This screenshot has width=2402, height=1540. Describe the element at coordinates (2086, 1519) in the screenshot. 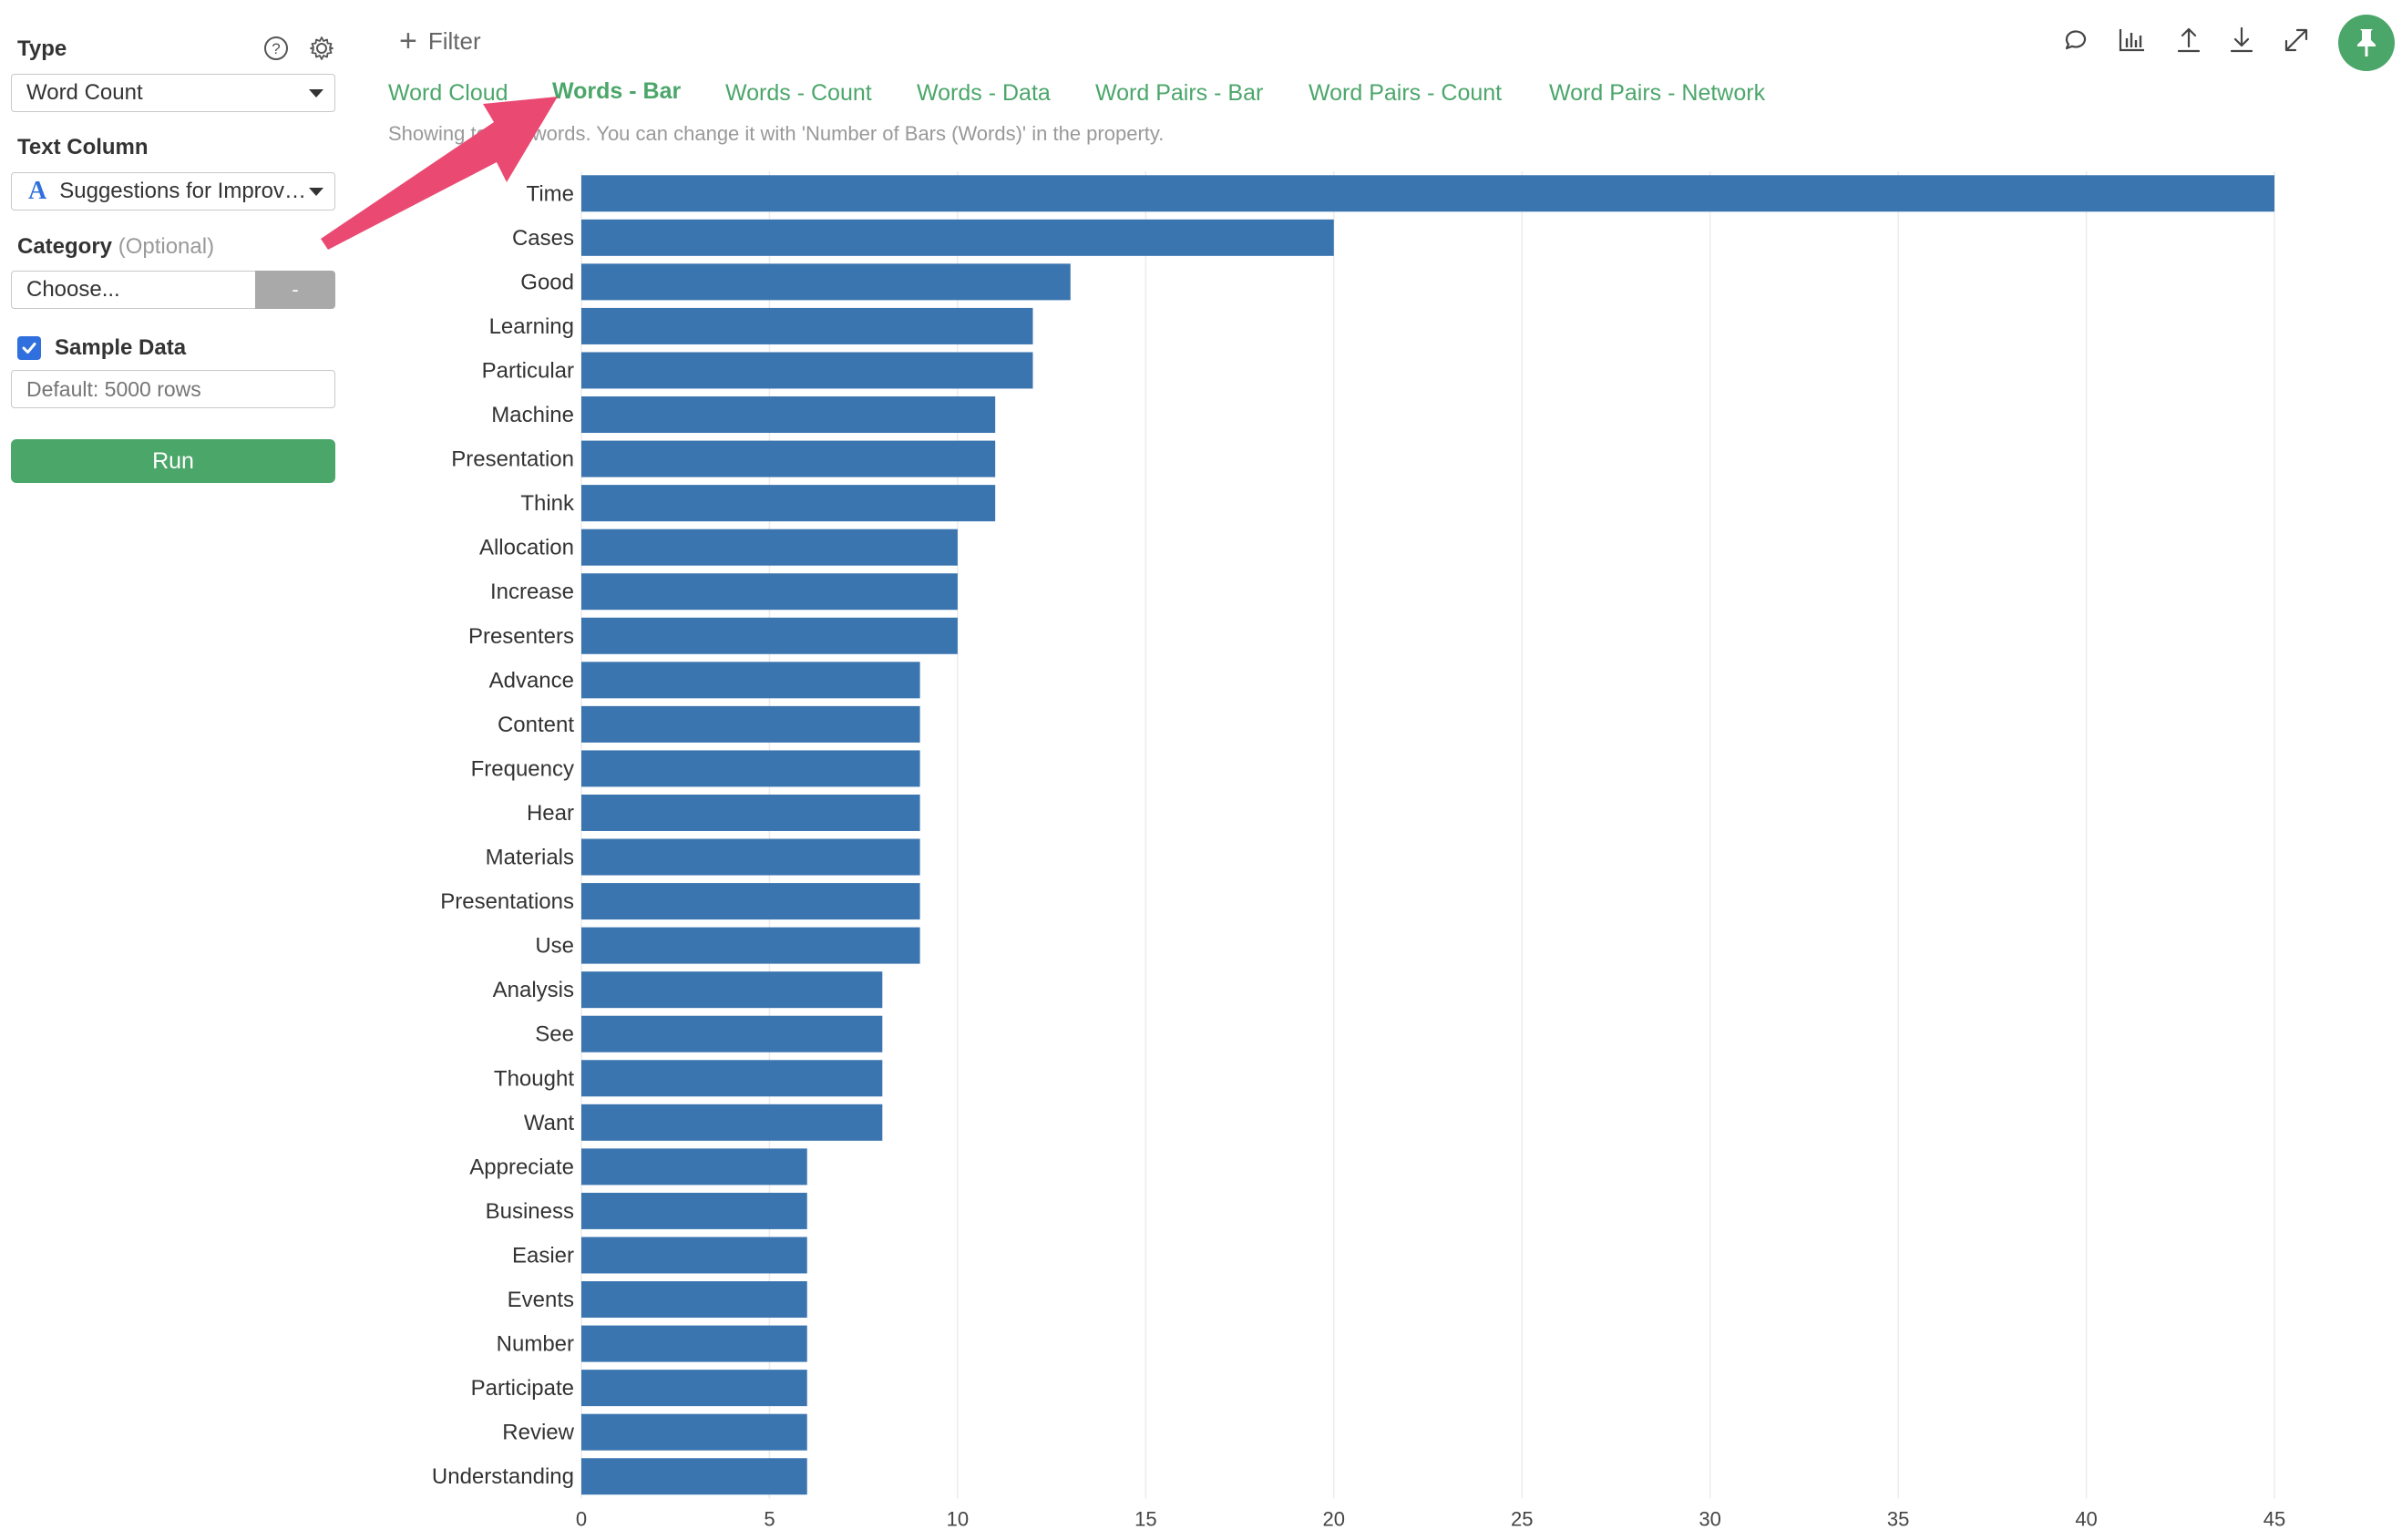

I see `x-tick-label: 40` at that location.